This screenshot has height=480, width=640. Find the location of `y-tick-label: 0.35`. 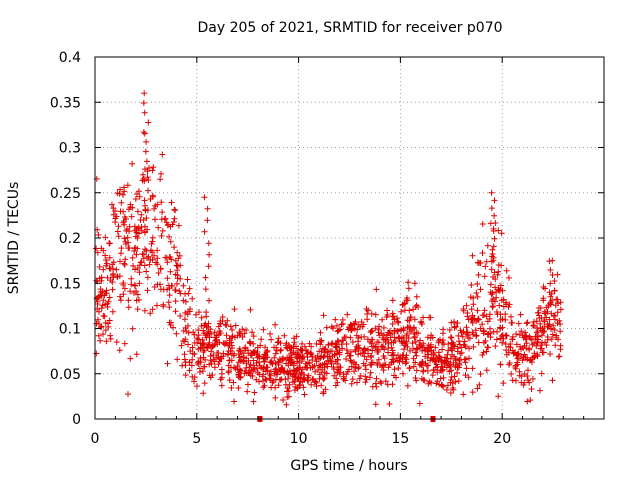

y-tick-label: 0.35 is located at coordinates (65, 103).